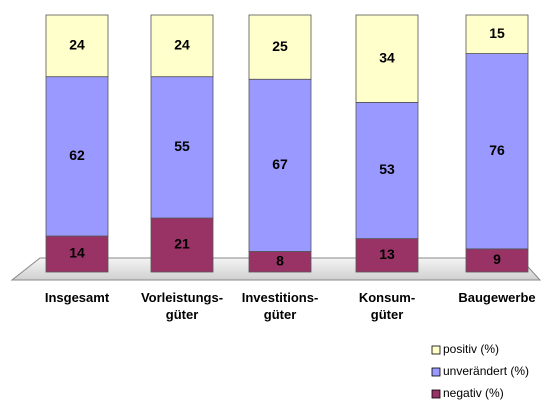 The height and width of the screenshot is (403, 550). Describe the element at coordinates (387, 306) in the screenshot. I see `x-tick-label: Konsum-güter` at that location.